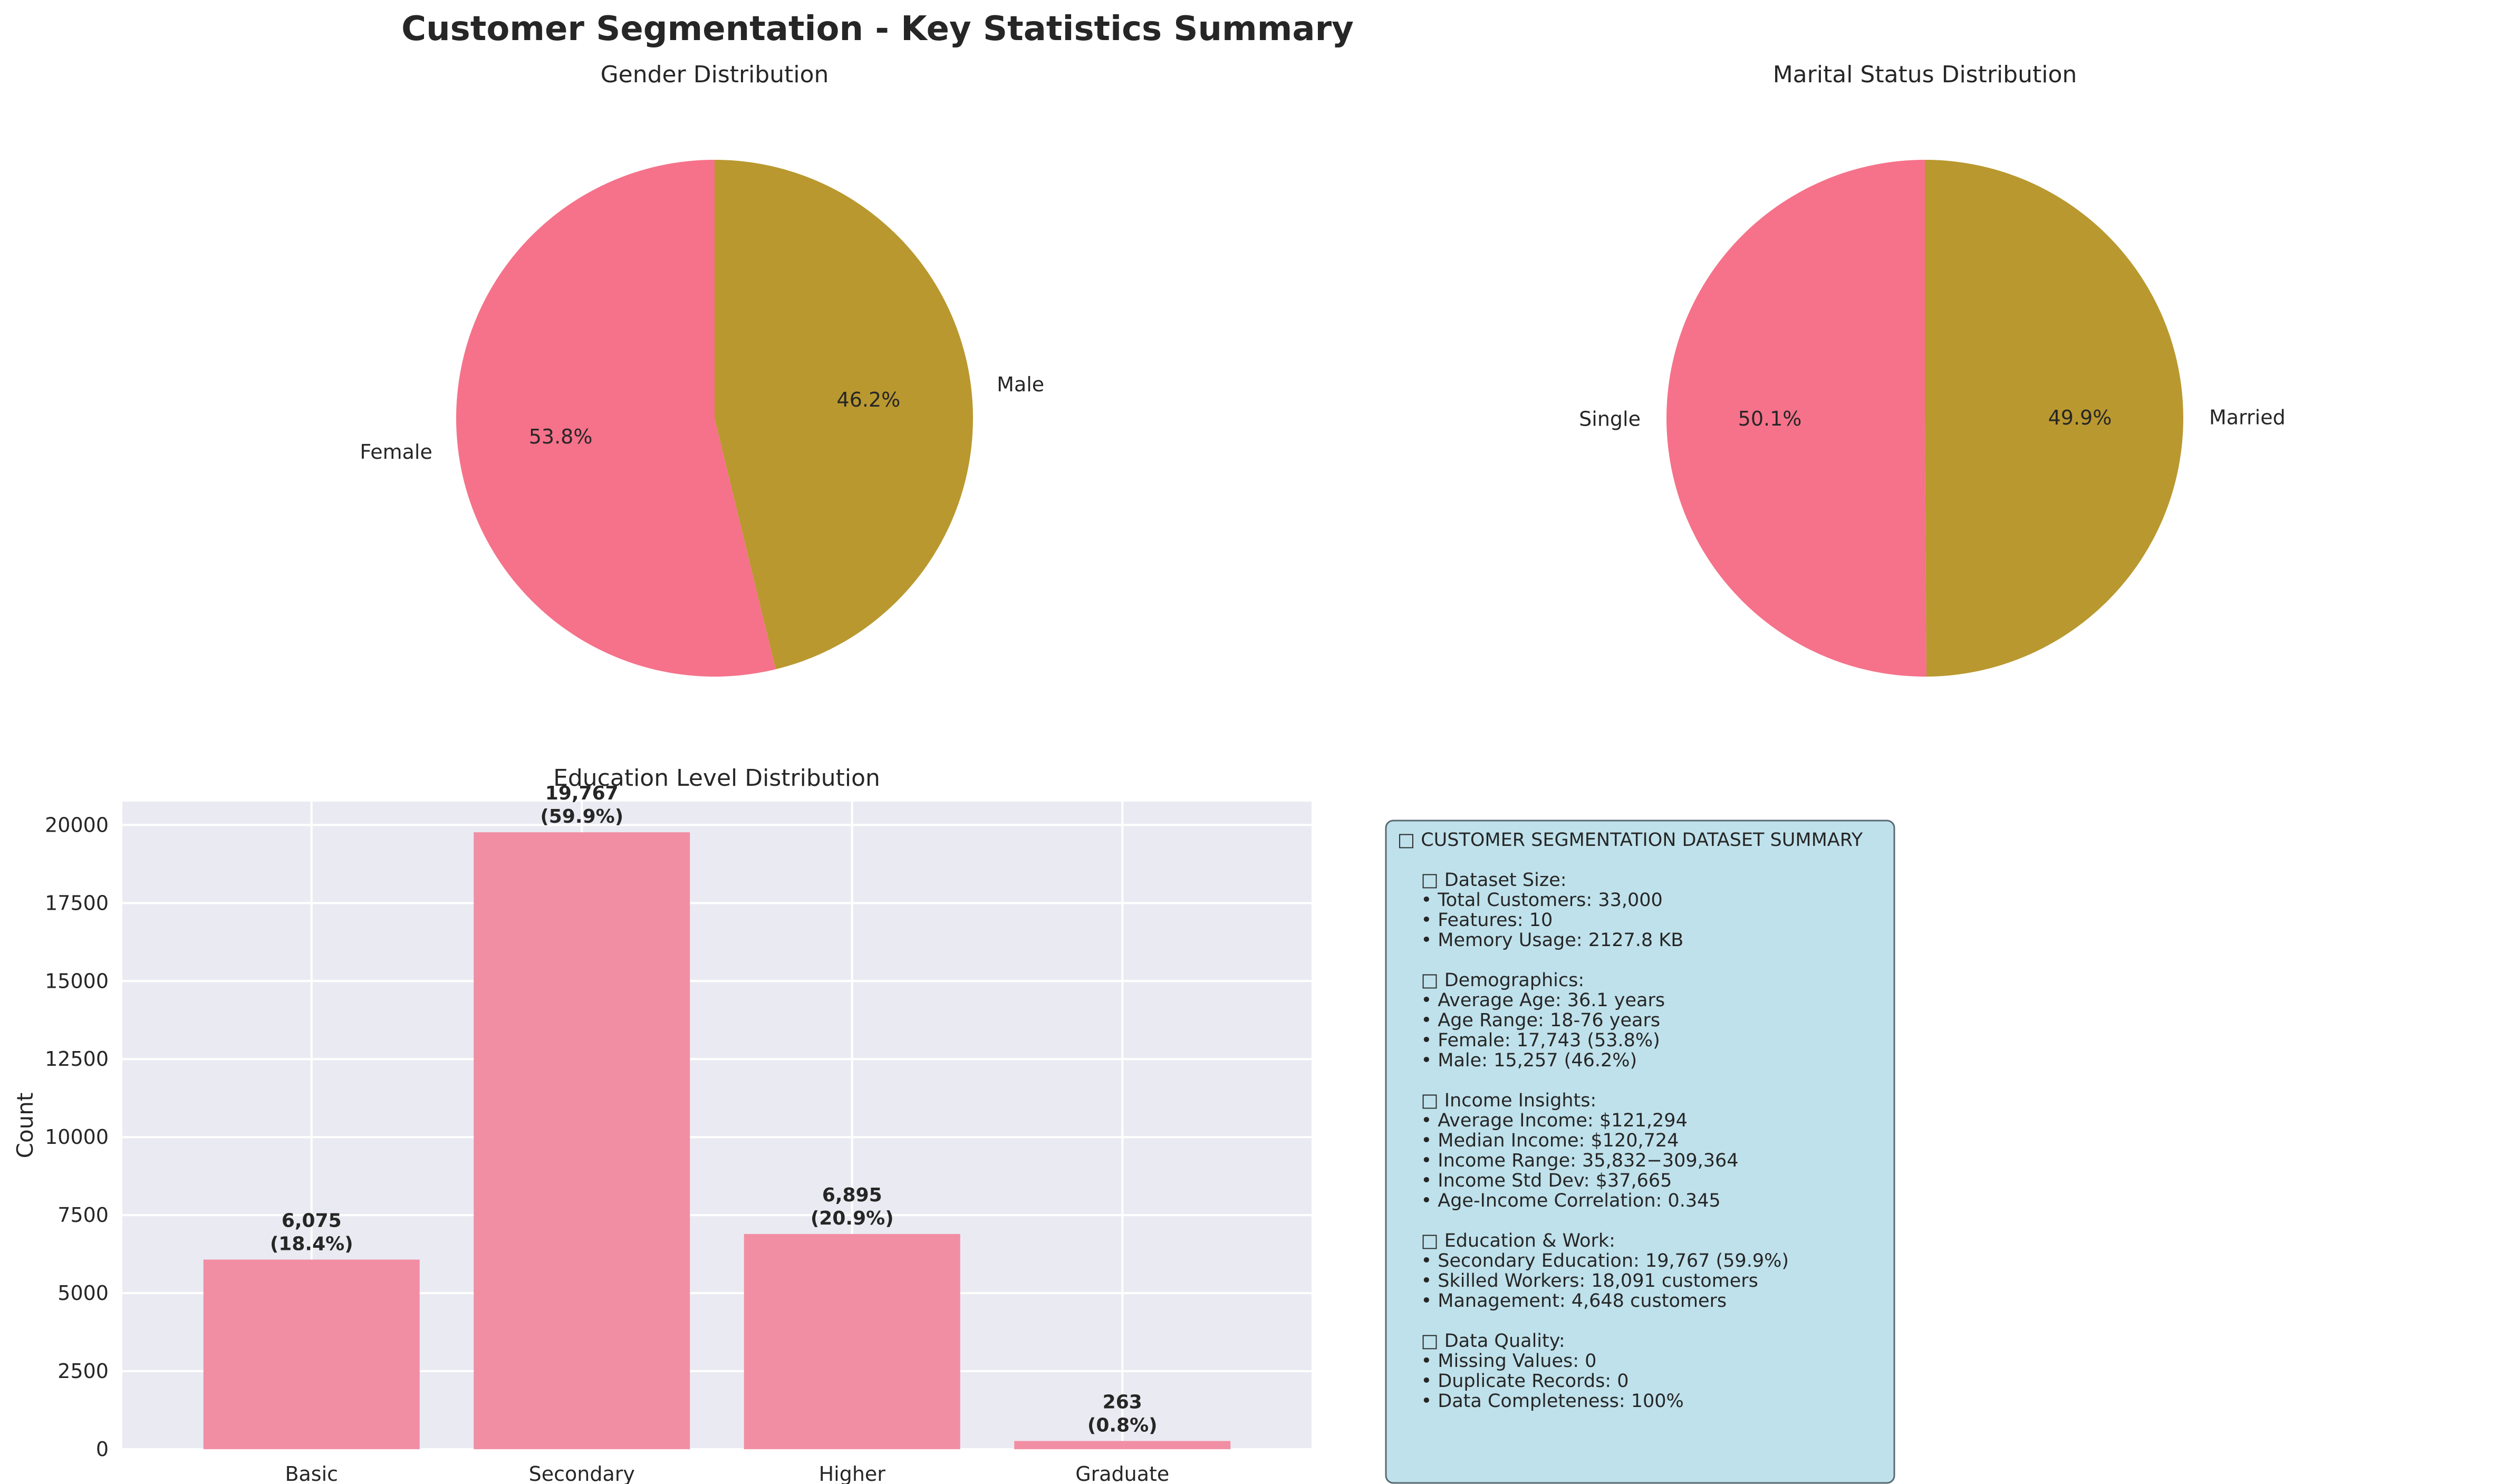  Describe the element at coordinates (1562, 1301) in the screenshot. I see `summary-line: • Management: 4,648 customers` at that location.